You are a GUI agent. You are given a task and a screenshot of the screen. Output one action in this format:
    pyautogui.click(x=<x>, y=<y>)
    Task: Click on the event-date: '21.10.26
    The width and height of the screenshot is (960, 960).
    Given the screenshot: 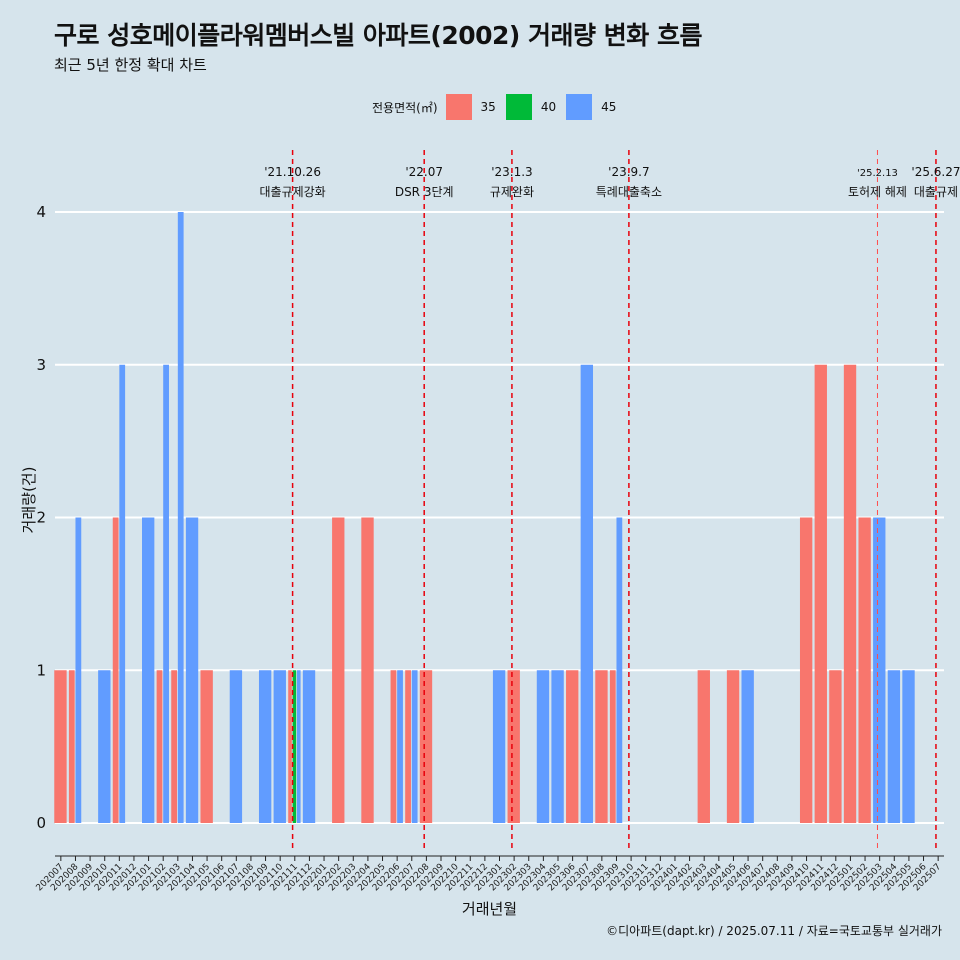 What is the action you would take?
    pyautogui.click(x=292, y=172)
    